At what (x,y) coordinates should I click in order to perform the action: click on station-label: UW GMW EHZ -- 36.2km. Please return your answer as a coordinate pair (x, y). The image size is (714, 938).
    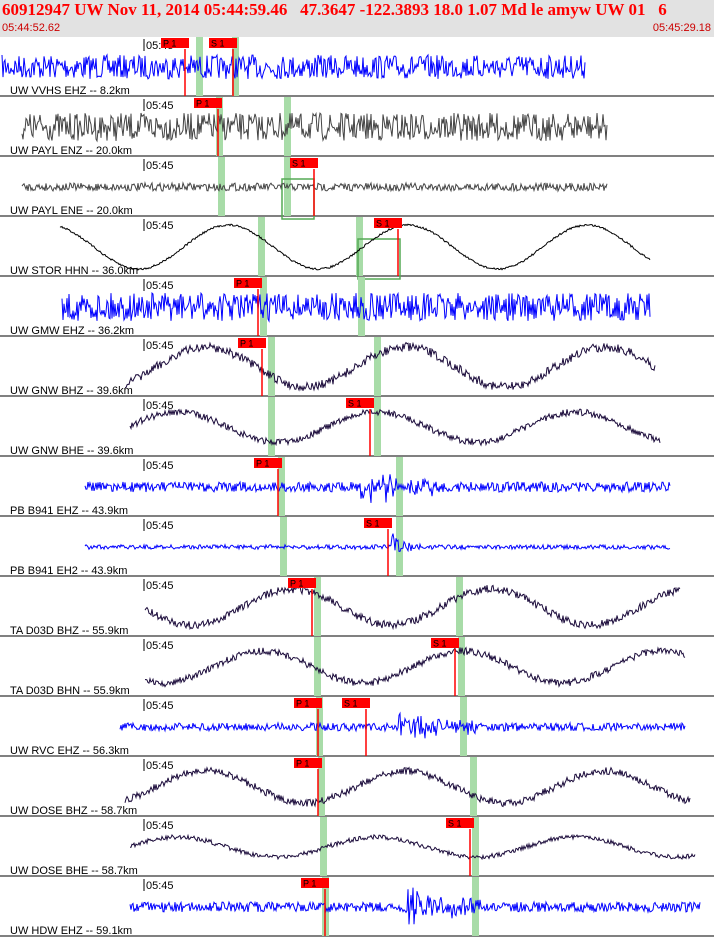
    Looking at the image, I should click on (72, 331).